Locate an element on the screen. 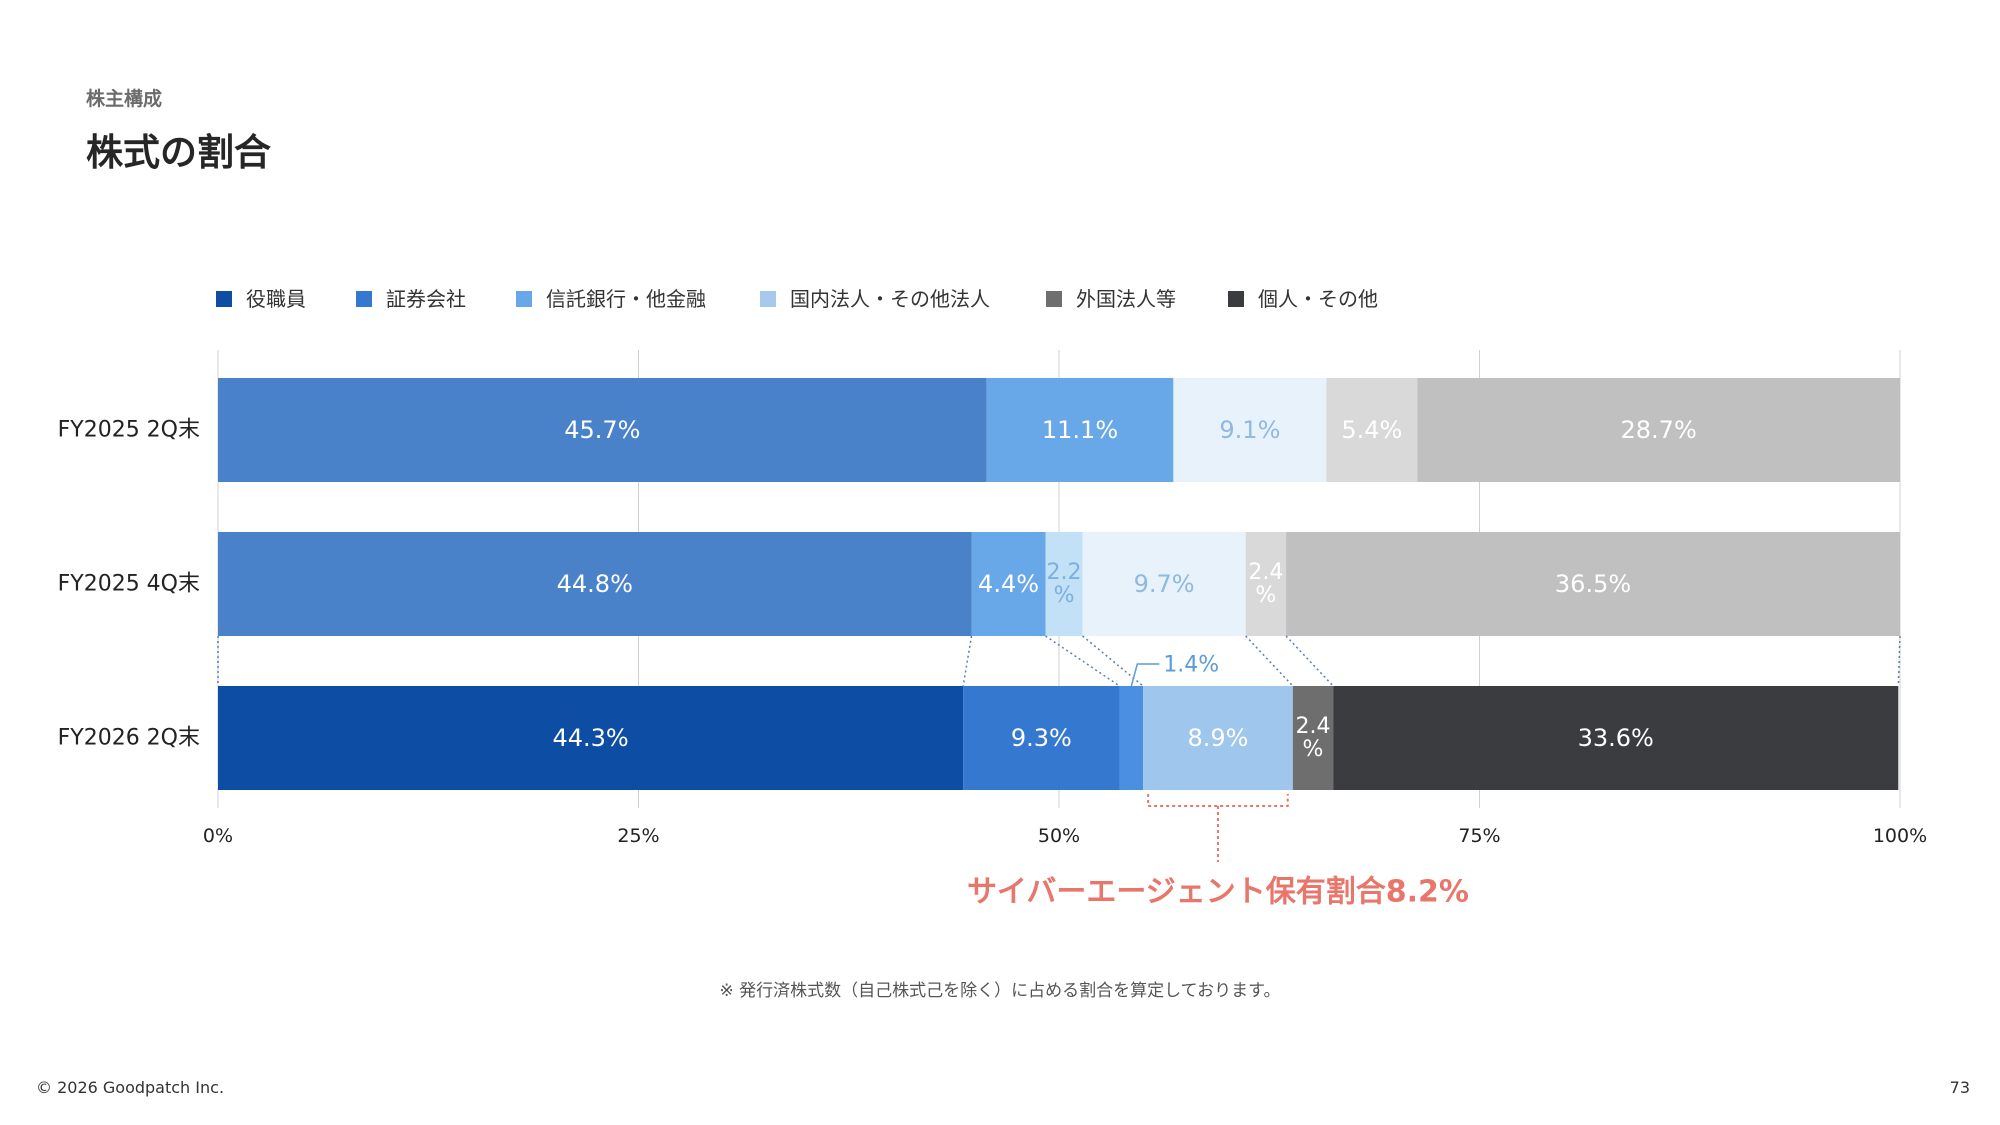 The height and width of the screenshot is (1125, 2000). legend-label: 外国法人等 is located at coordinates (1126, 299).